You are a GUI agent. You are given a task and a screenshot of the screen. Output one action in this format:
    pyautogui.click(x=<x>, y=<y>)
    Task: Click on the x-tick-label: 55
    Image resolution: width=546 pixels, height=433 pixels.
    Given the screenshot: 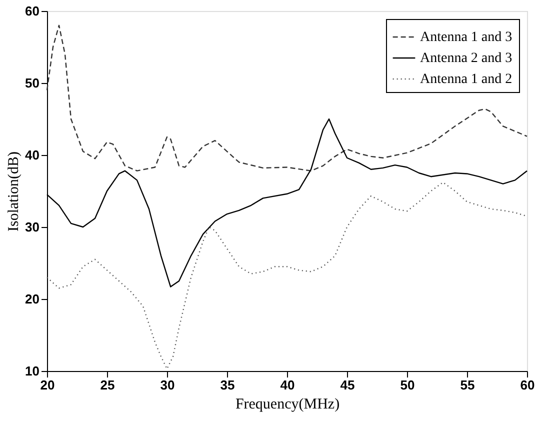 What is the action you would take?
    pyautogui.click(x=467, y=385)
    